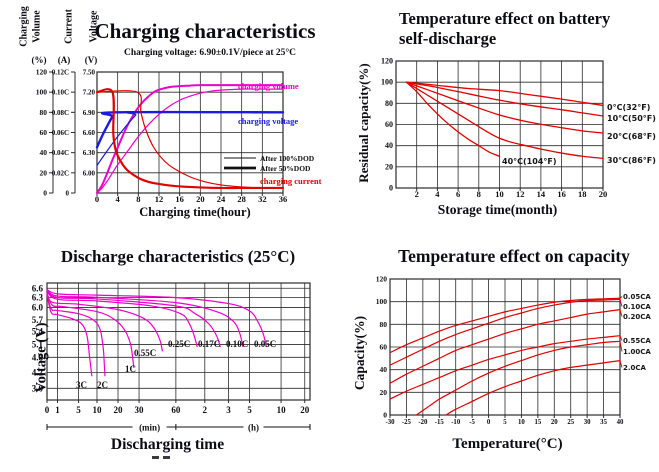 This screenshot has width=659, height=472. Describe the element at coordinates (253, 428) in the screenshot. I see `unit-label-h: (h)` at that location.